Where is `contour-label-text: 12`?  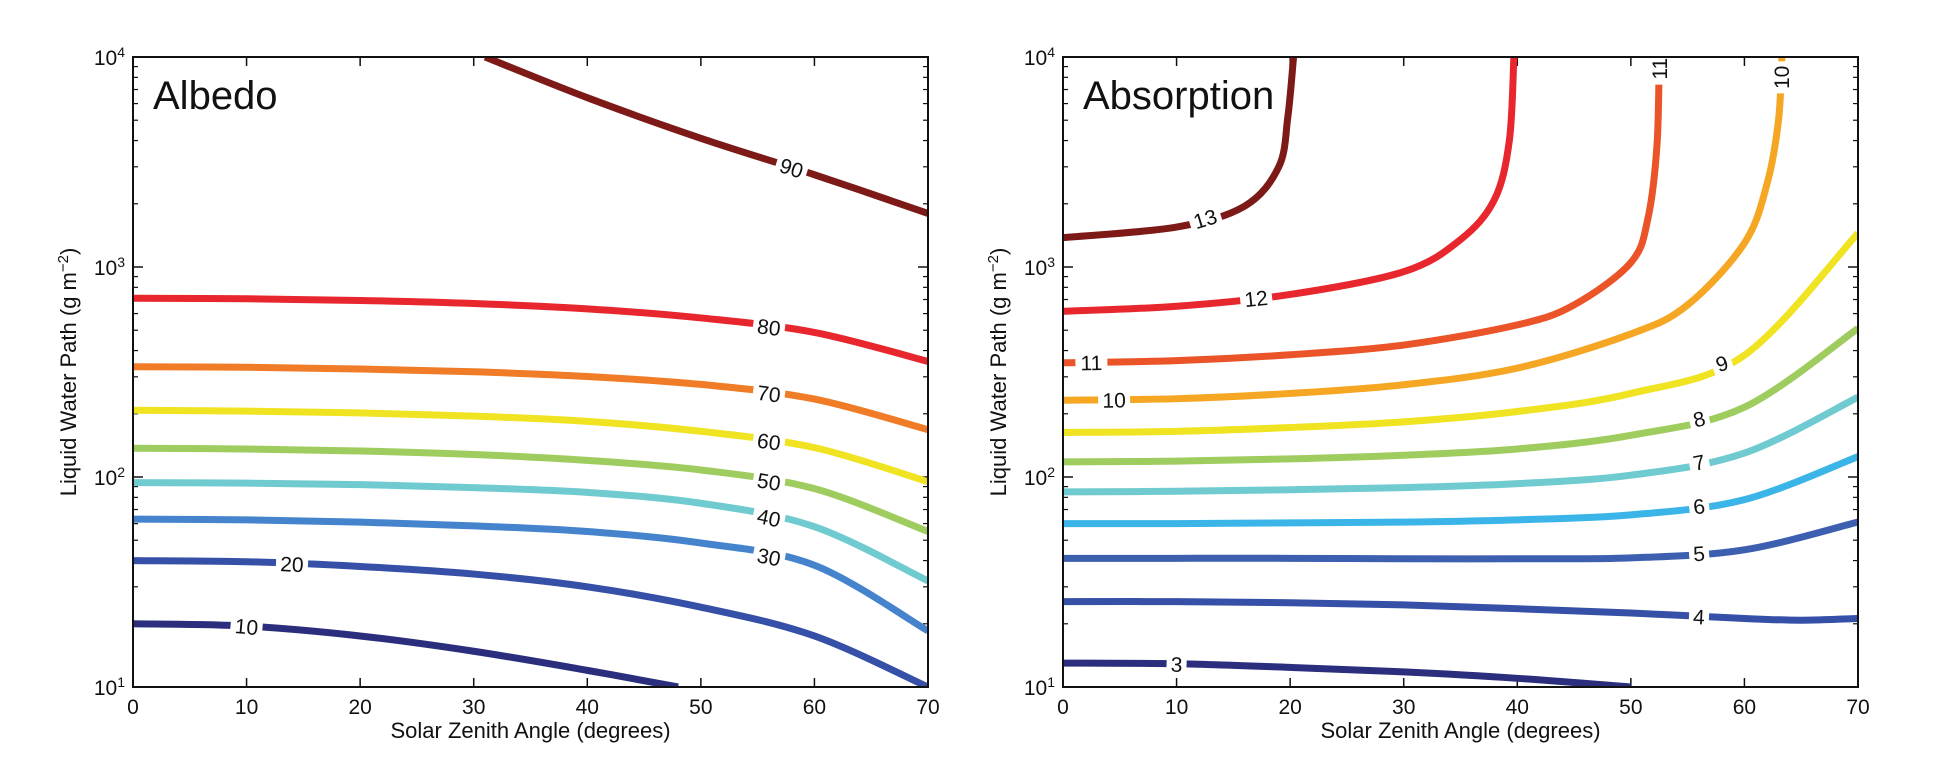
contour-label-text: 12 is located at coordinates (1256, 299).